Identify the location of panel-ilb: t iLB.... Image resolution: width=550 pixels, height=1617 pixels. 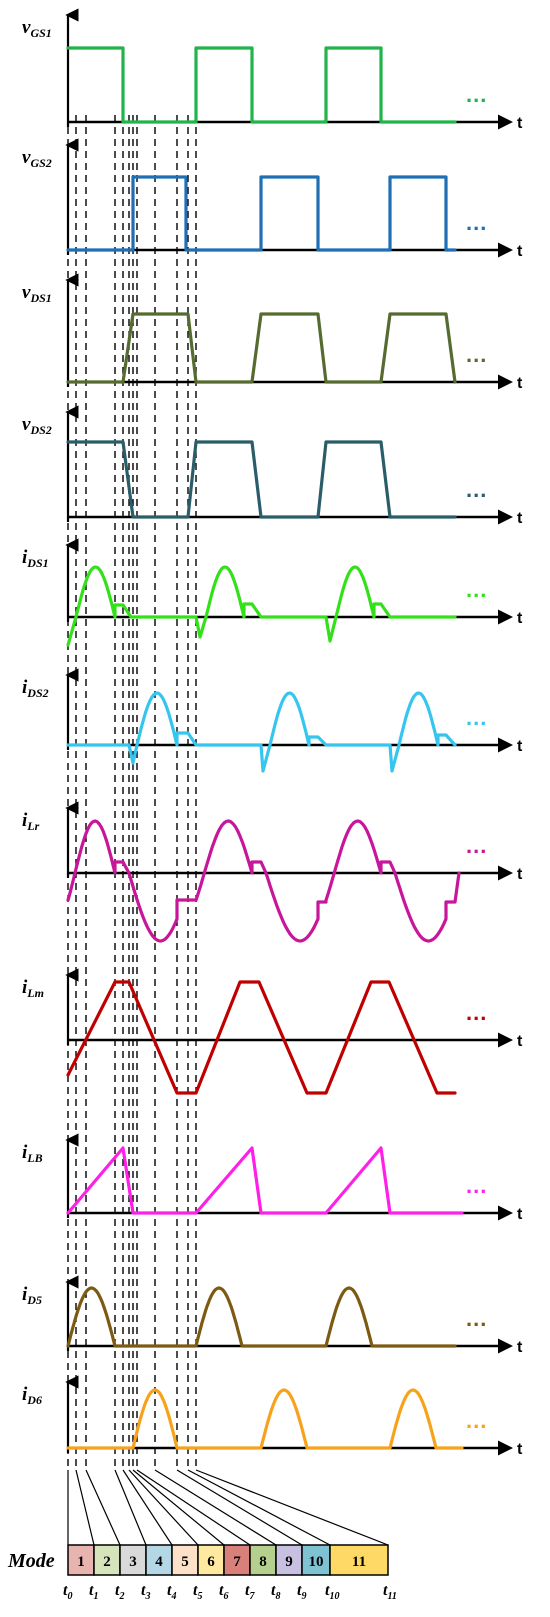
(272, 1178).